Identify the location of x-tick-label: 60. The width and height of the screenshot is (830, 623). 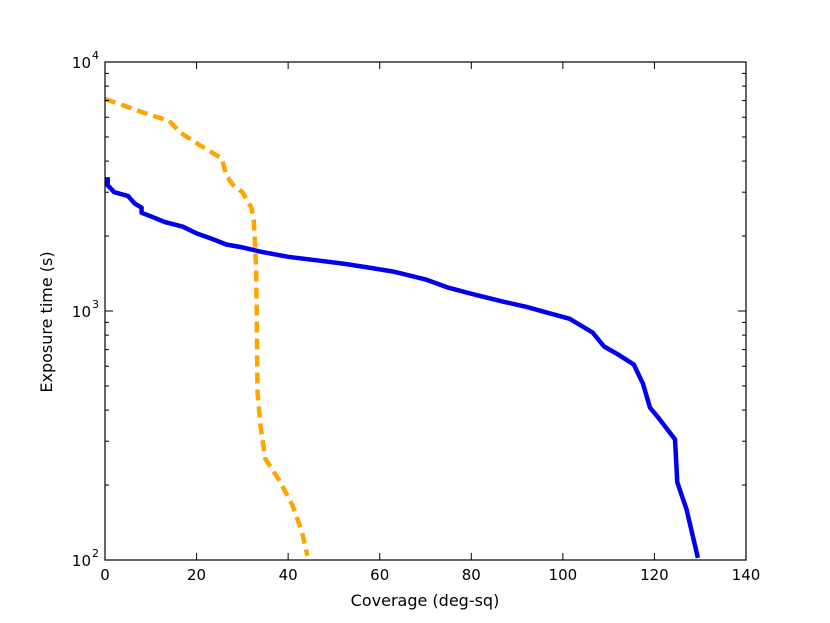
(379, 575).